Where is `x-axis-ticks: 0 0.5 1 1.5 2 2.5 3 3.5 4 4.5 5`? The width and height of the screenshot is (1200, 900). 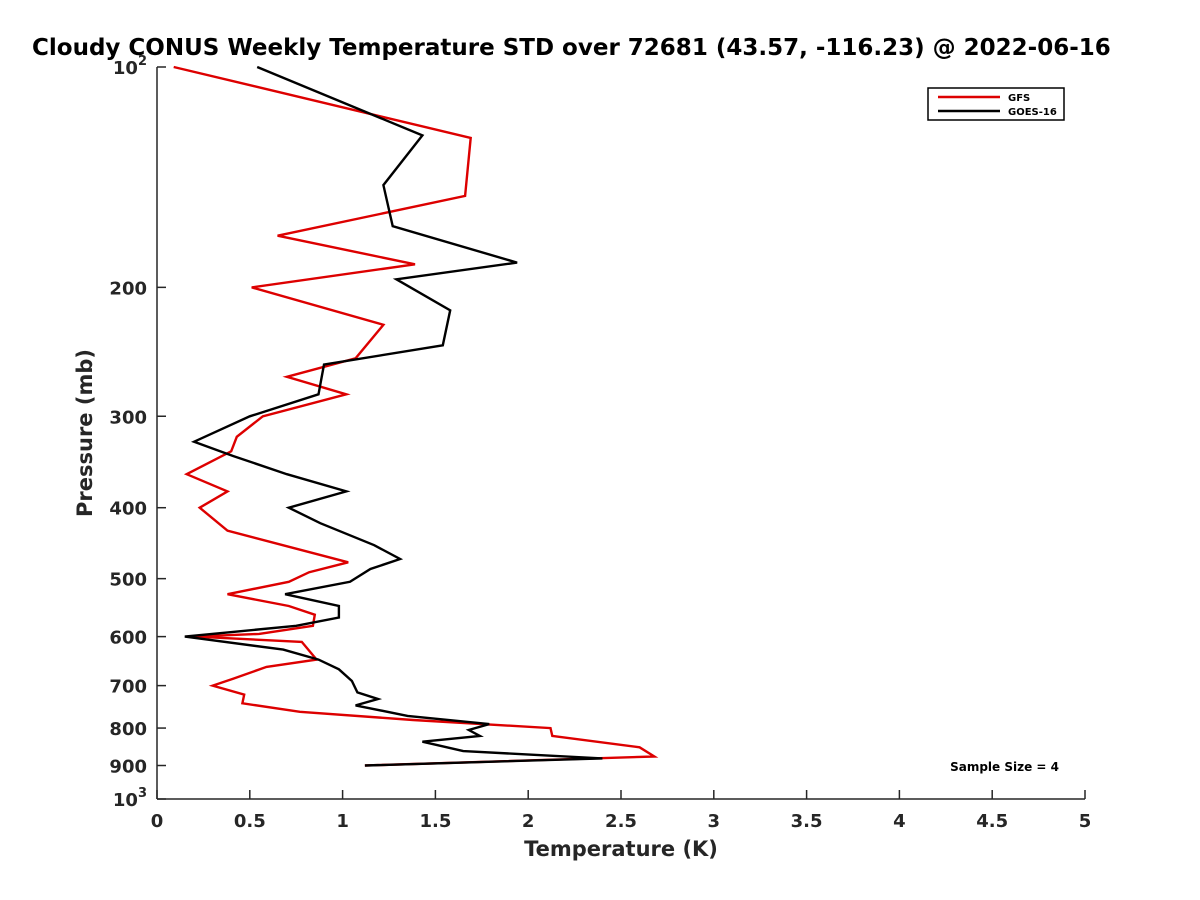 x-axis-ticks: 0 0.5 1 1.5 2 2.5 3 3.5 4 4.5 5 is located at coordinates (621, 811).